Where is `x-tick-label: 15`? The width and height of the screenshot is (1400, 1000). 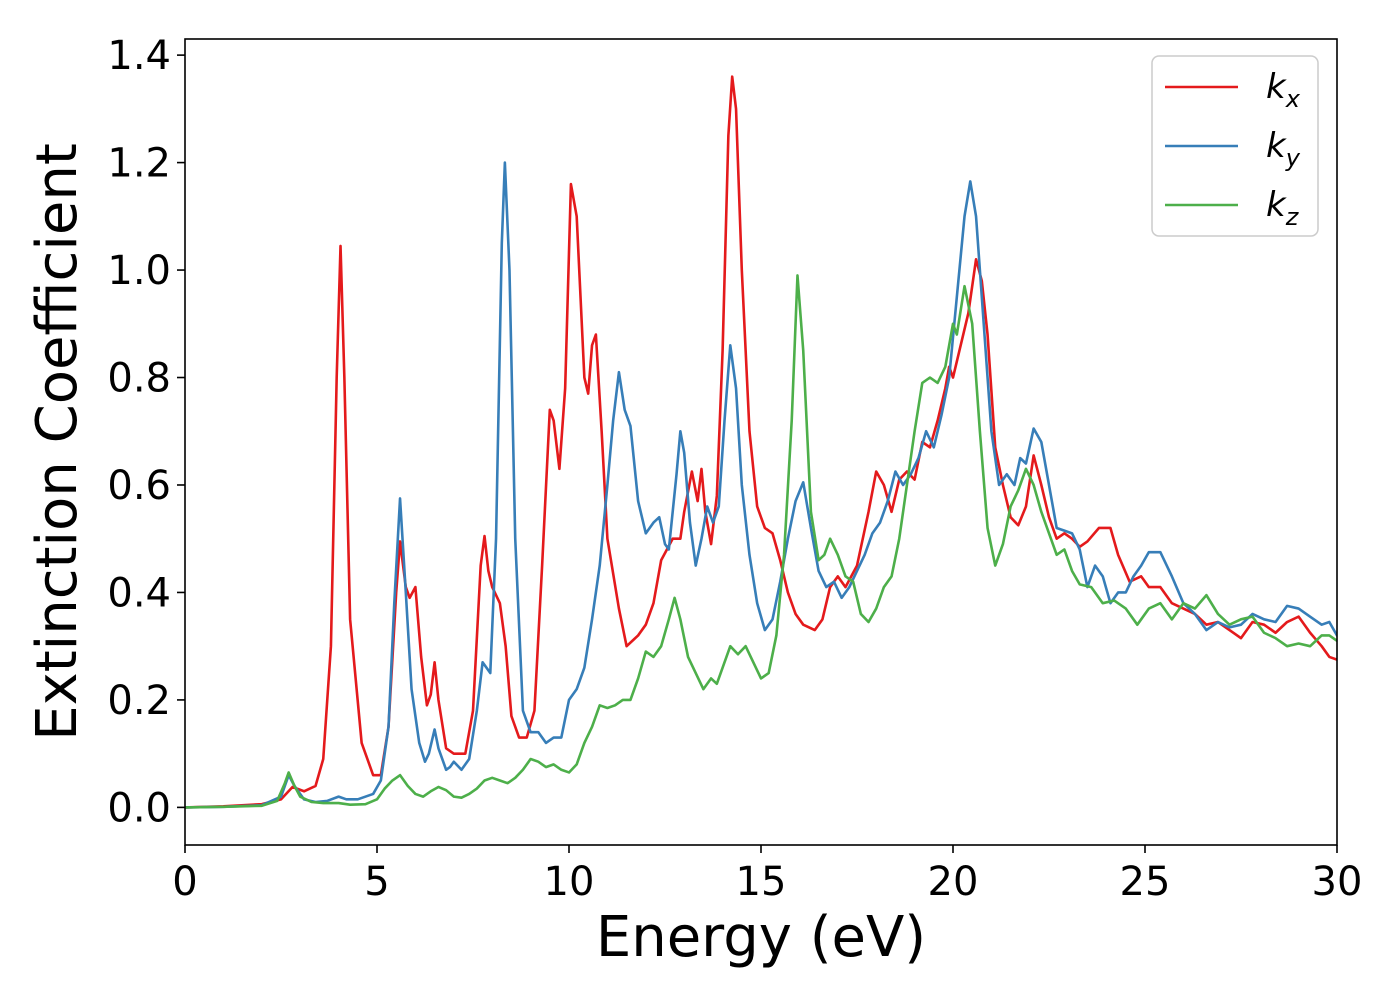 x-tick-label: 15 is located at coordinates (761, 882).